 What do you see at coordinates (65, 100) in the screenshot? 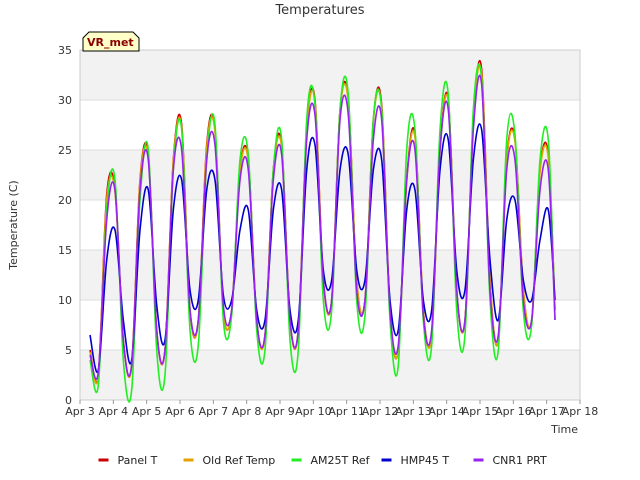
I see `y-tick-label: 30` at bounding box center [65, 100].